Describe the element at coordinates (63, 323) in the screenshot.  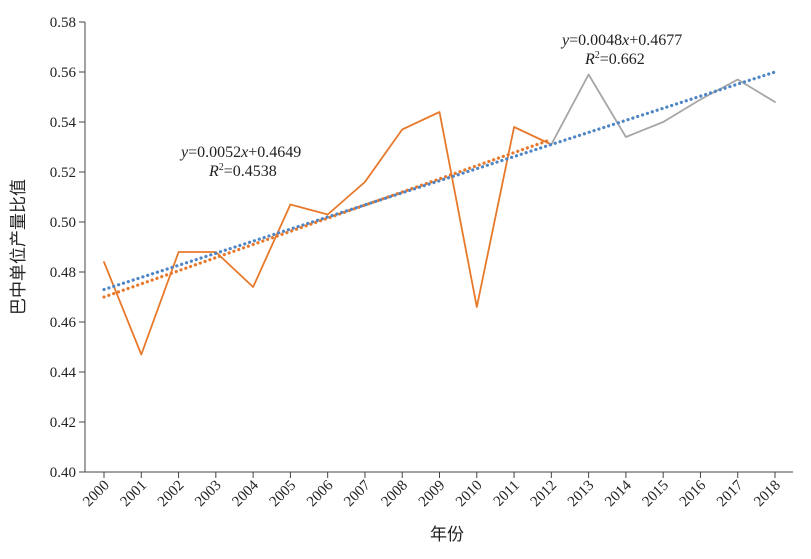
I see `y-tick-label: 0.46` at that location.